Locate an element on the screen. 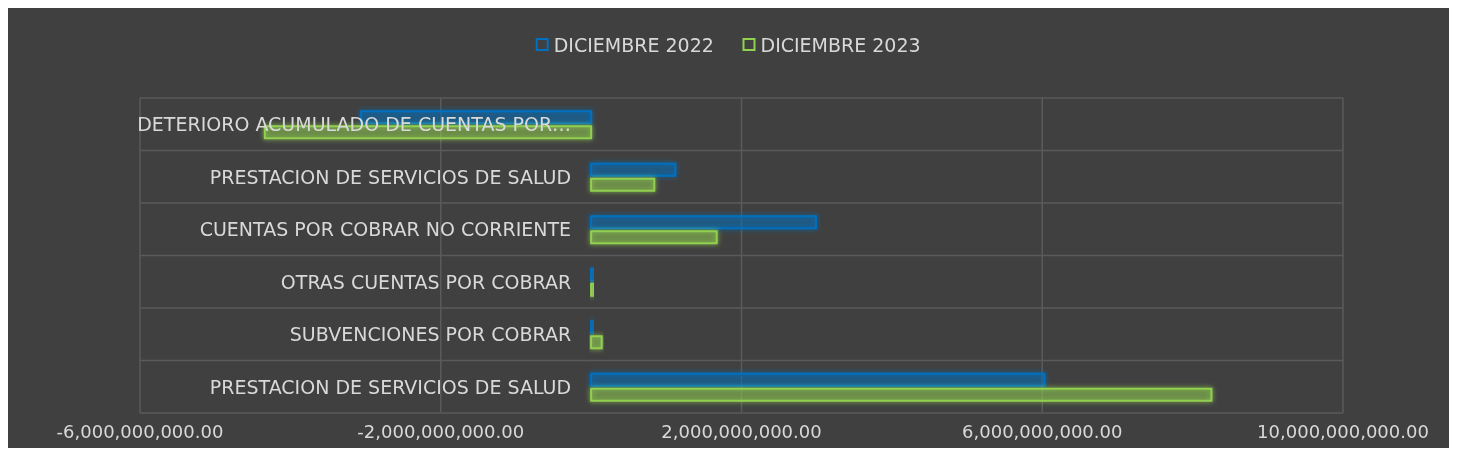 The height and width of the screenshot is (456, 1457). y-tick-label: SUBVENCIONES POR COBRAR is located at coordinates (430, 334).